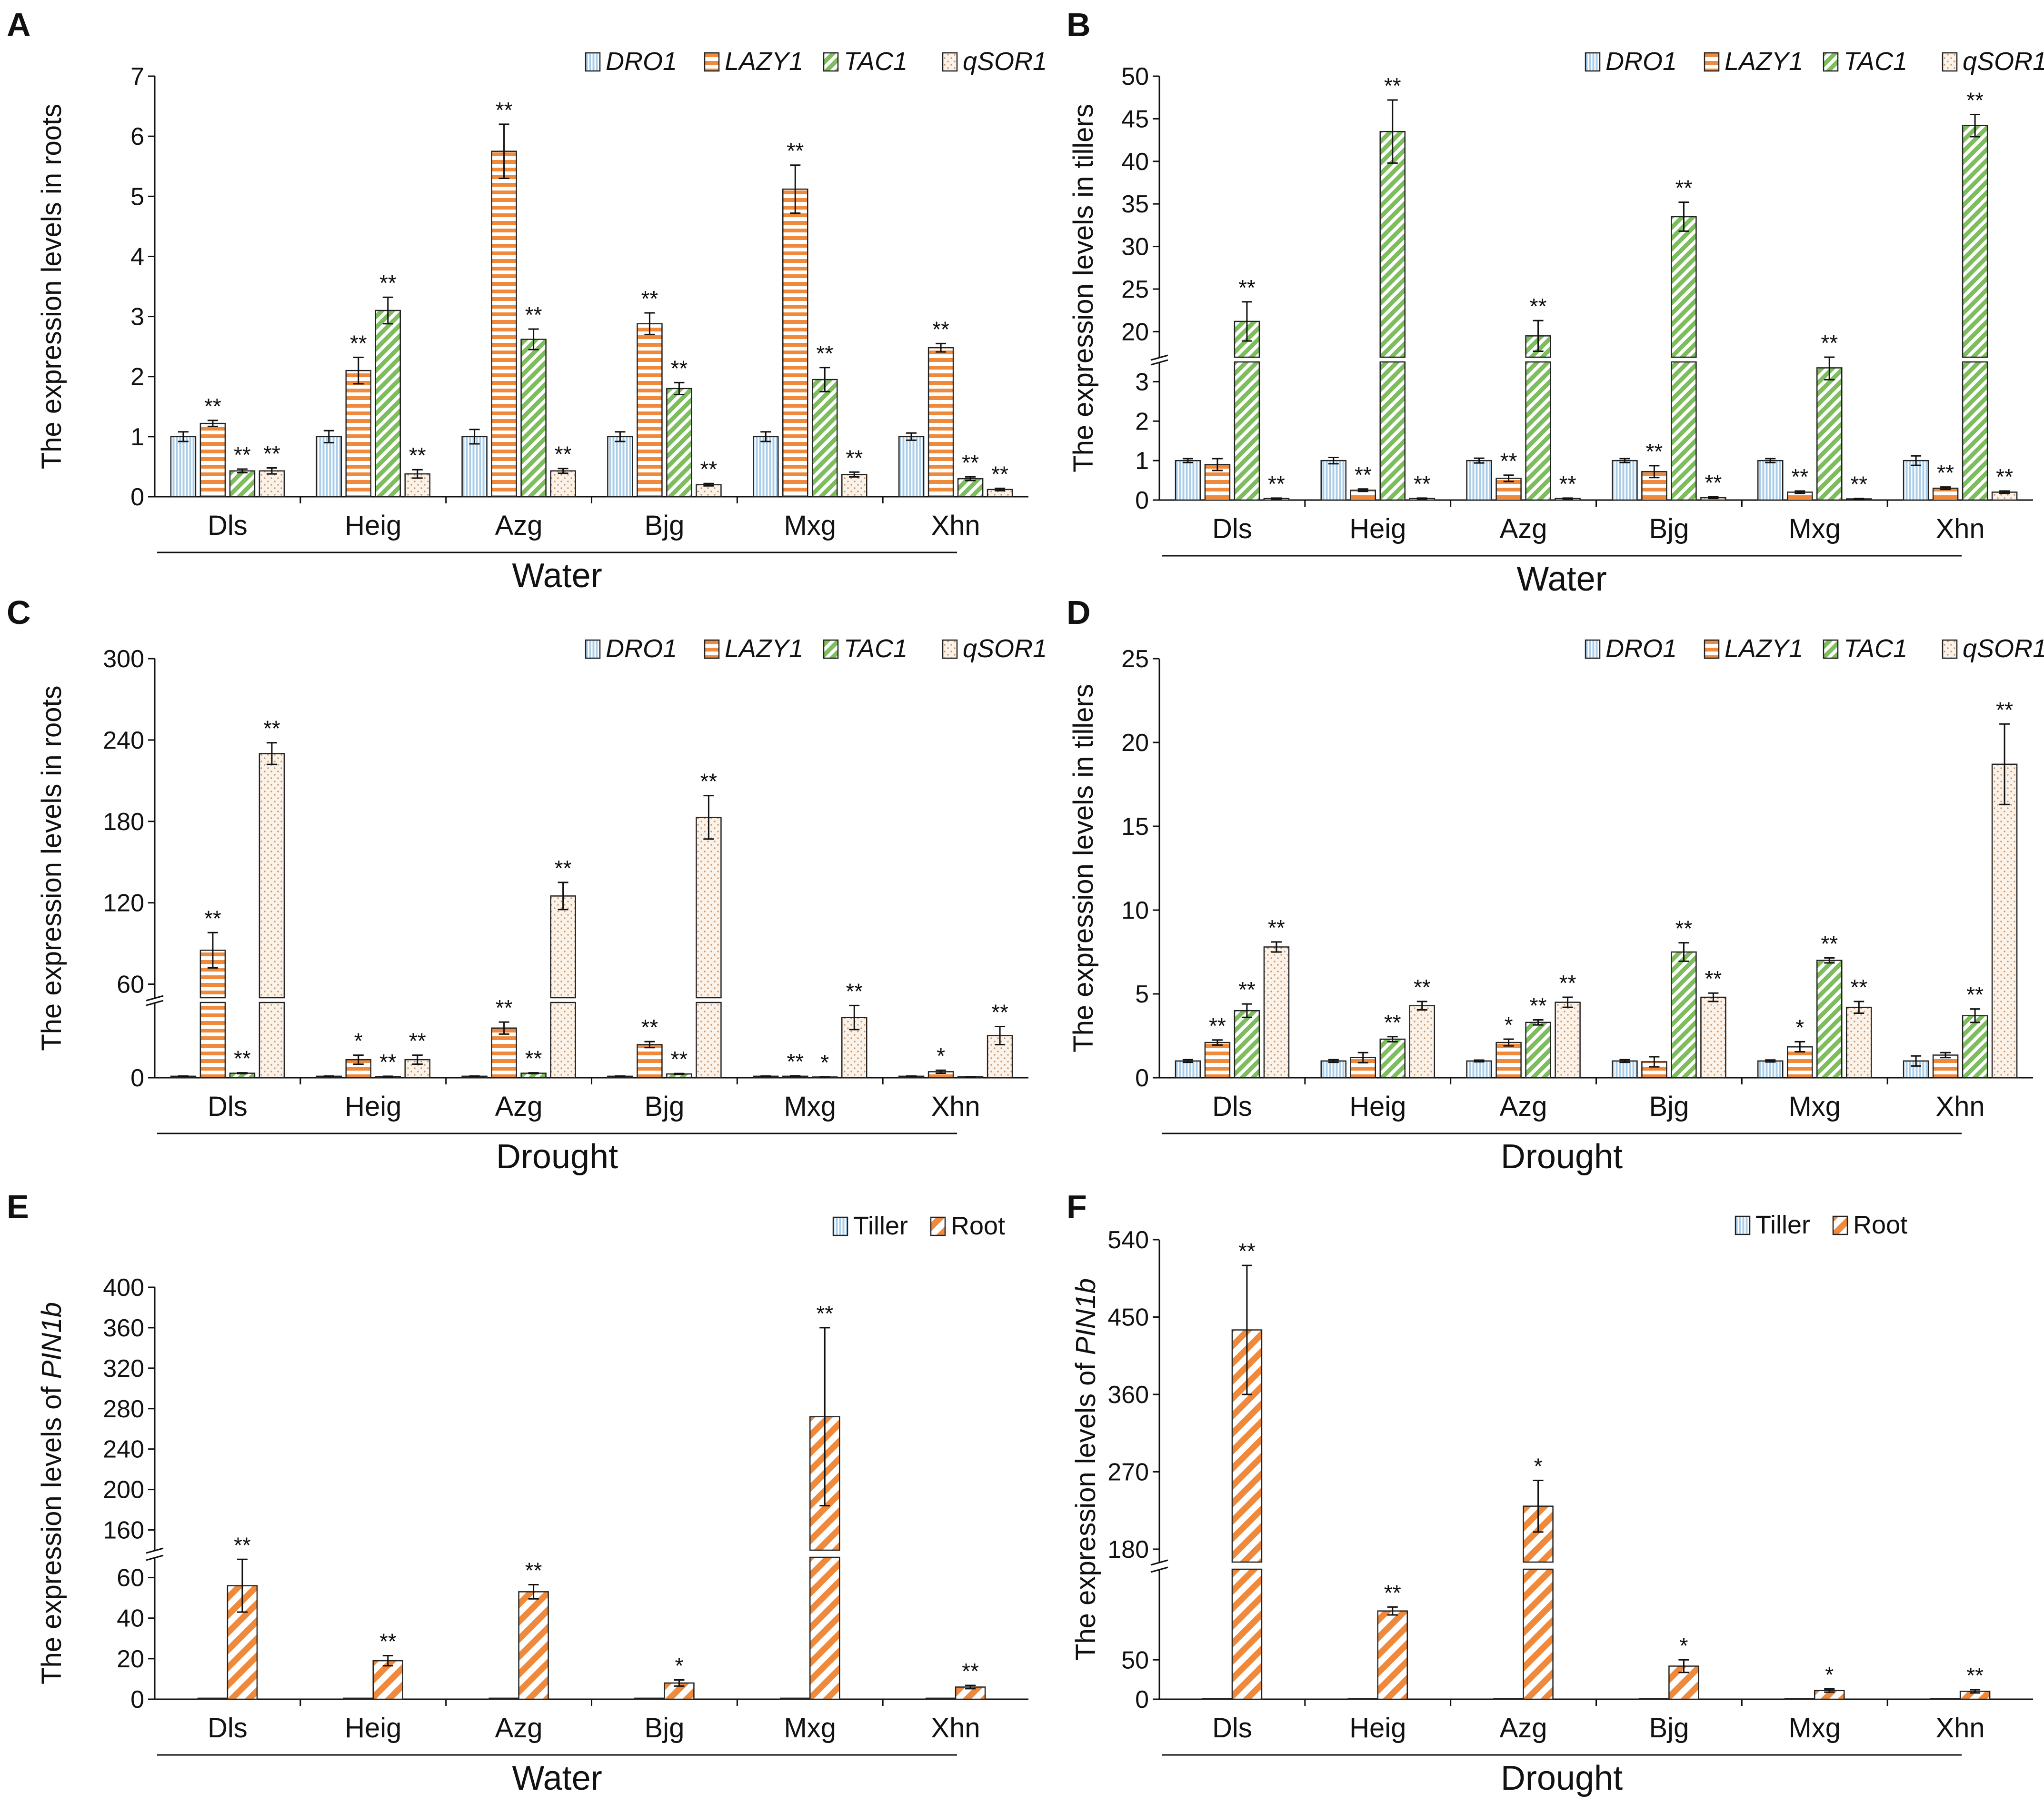  Describe the element at coordinates (1959, 1106) in the screenshot. I see `x-category-label: Xhn` at that location.